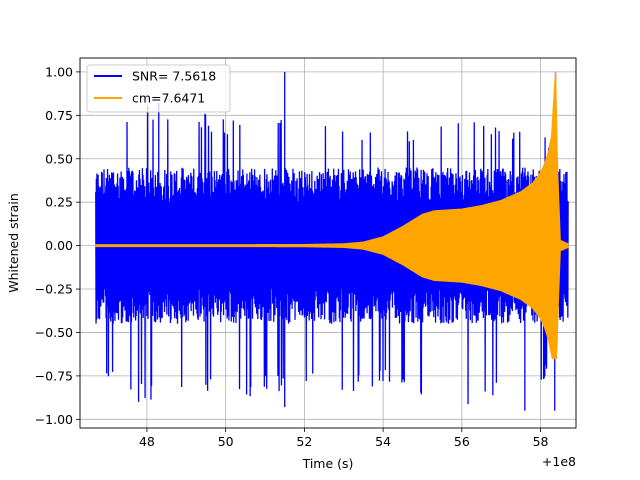  Describe the element at coordinates (147, 441) in the screenshot. I see `x-tick-label: 48` at that location.